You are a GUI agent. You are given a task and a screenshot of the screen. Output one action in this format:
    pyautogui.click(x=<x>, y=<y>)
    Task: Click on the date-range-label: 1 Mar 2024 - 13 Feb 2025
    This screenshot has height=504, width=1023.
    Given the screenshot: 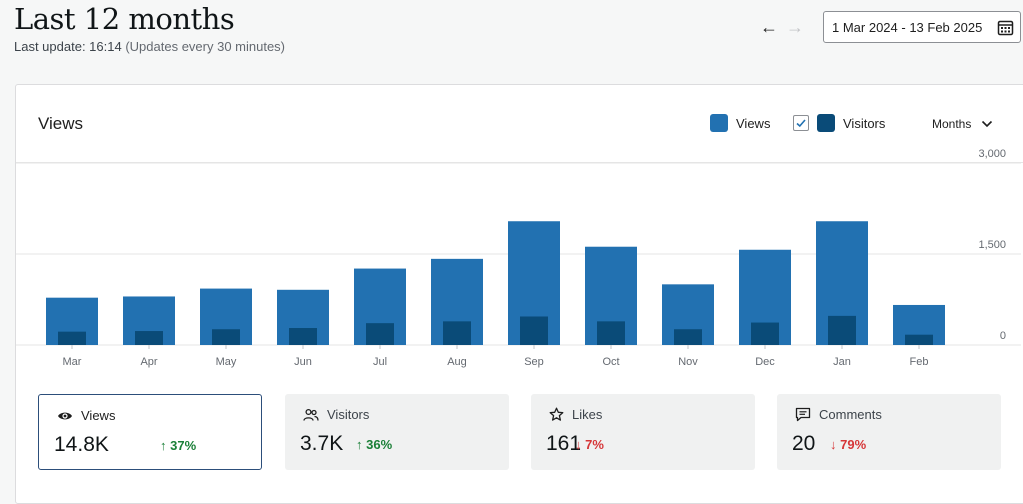 What is the action you would take?
    pyautogui.click(x=907, y=27)
    